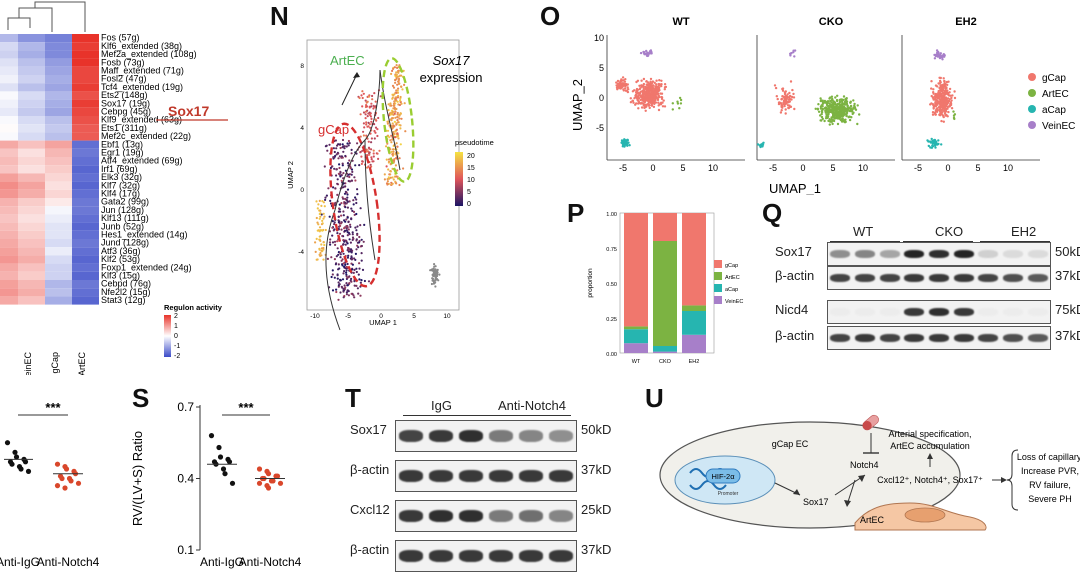  What do you see at coordinates (965, 22) in the screenshot?
I see `umap-facet-title: EH2` at bounding box center [965, 22].